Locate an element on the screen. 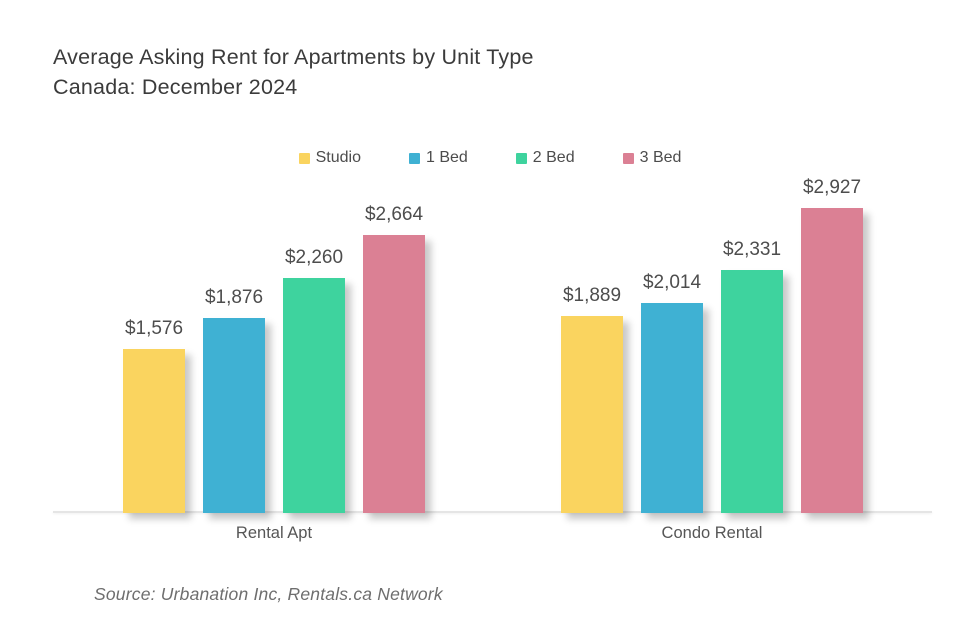 The height and width of the screenshot is (635, 980). legend-item-studio: Studio is located at coordinates (329, 158).